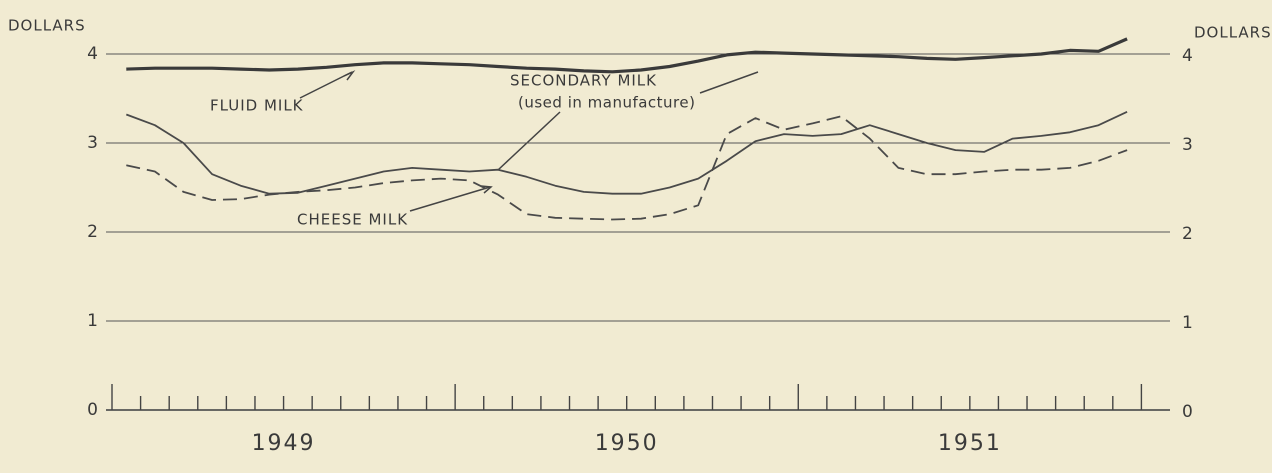 This screenshot has width=1272, height=473. I want to click on y-tick-label: 2, so click(92, 232).